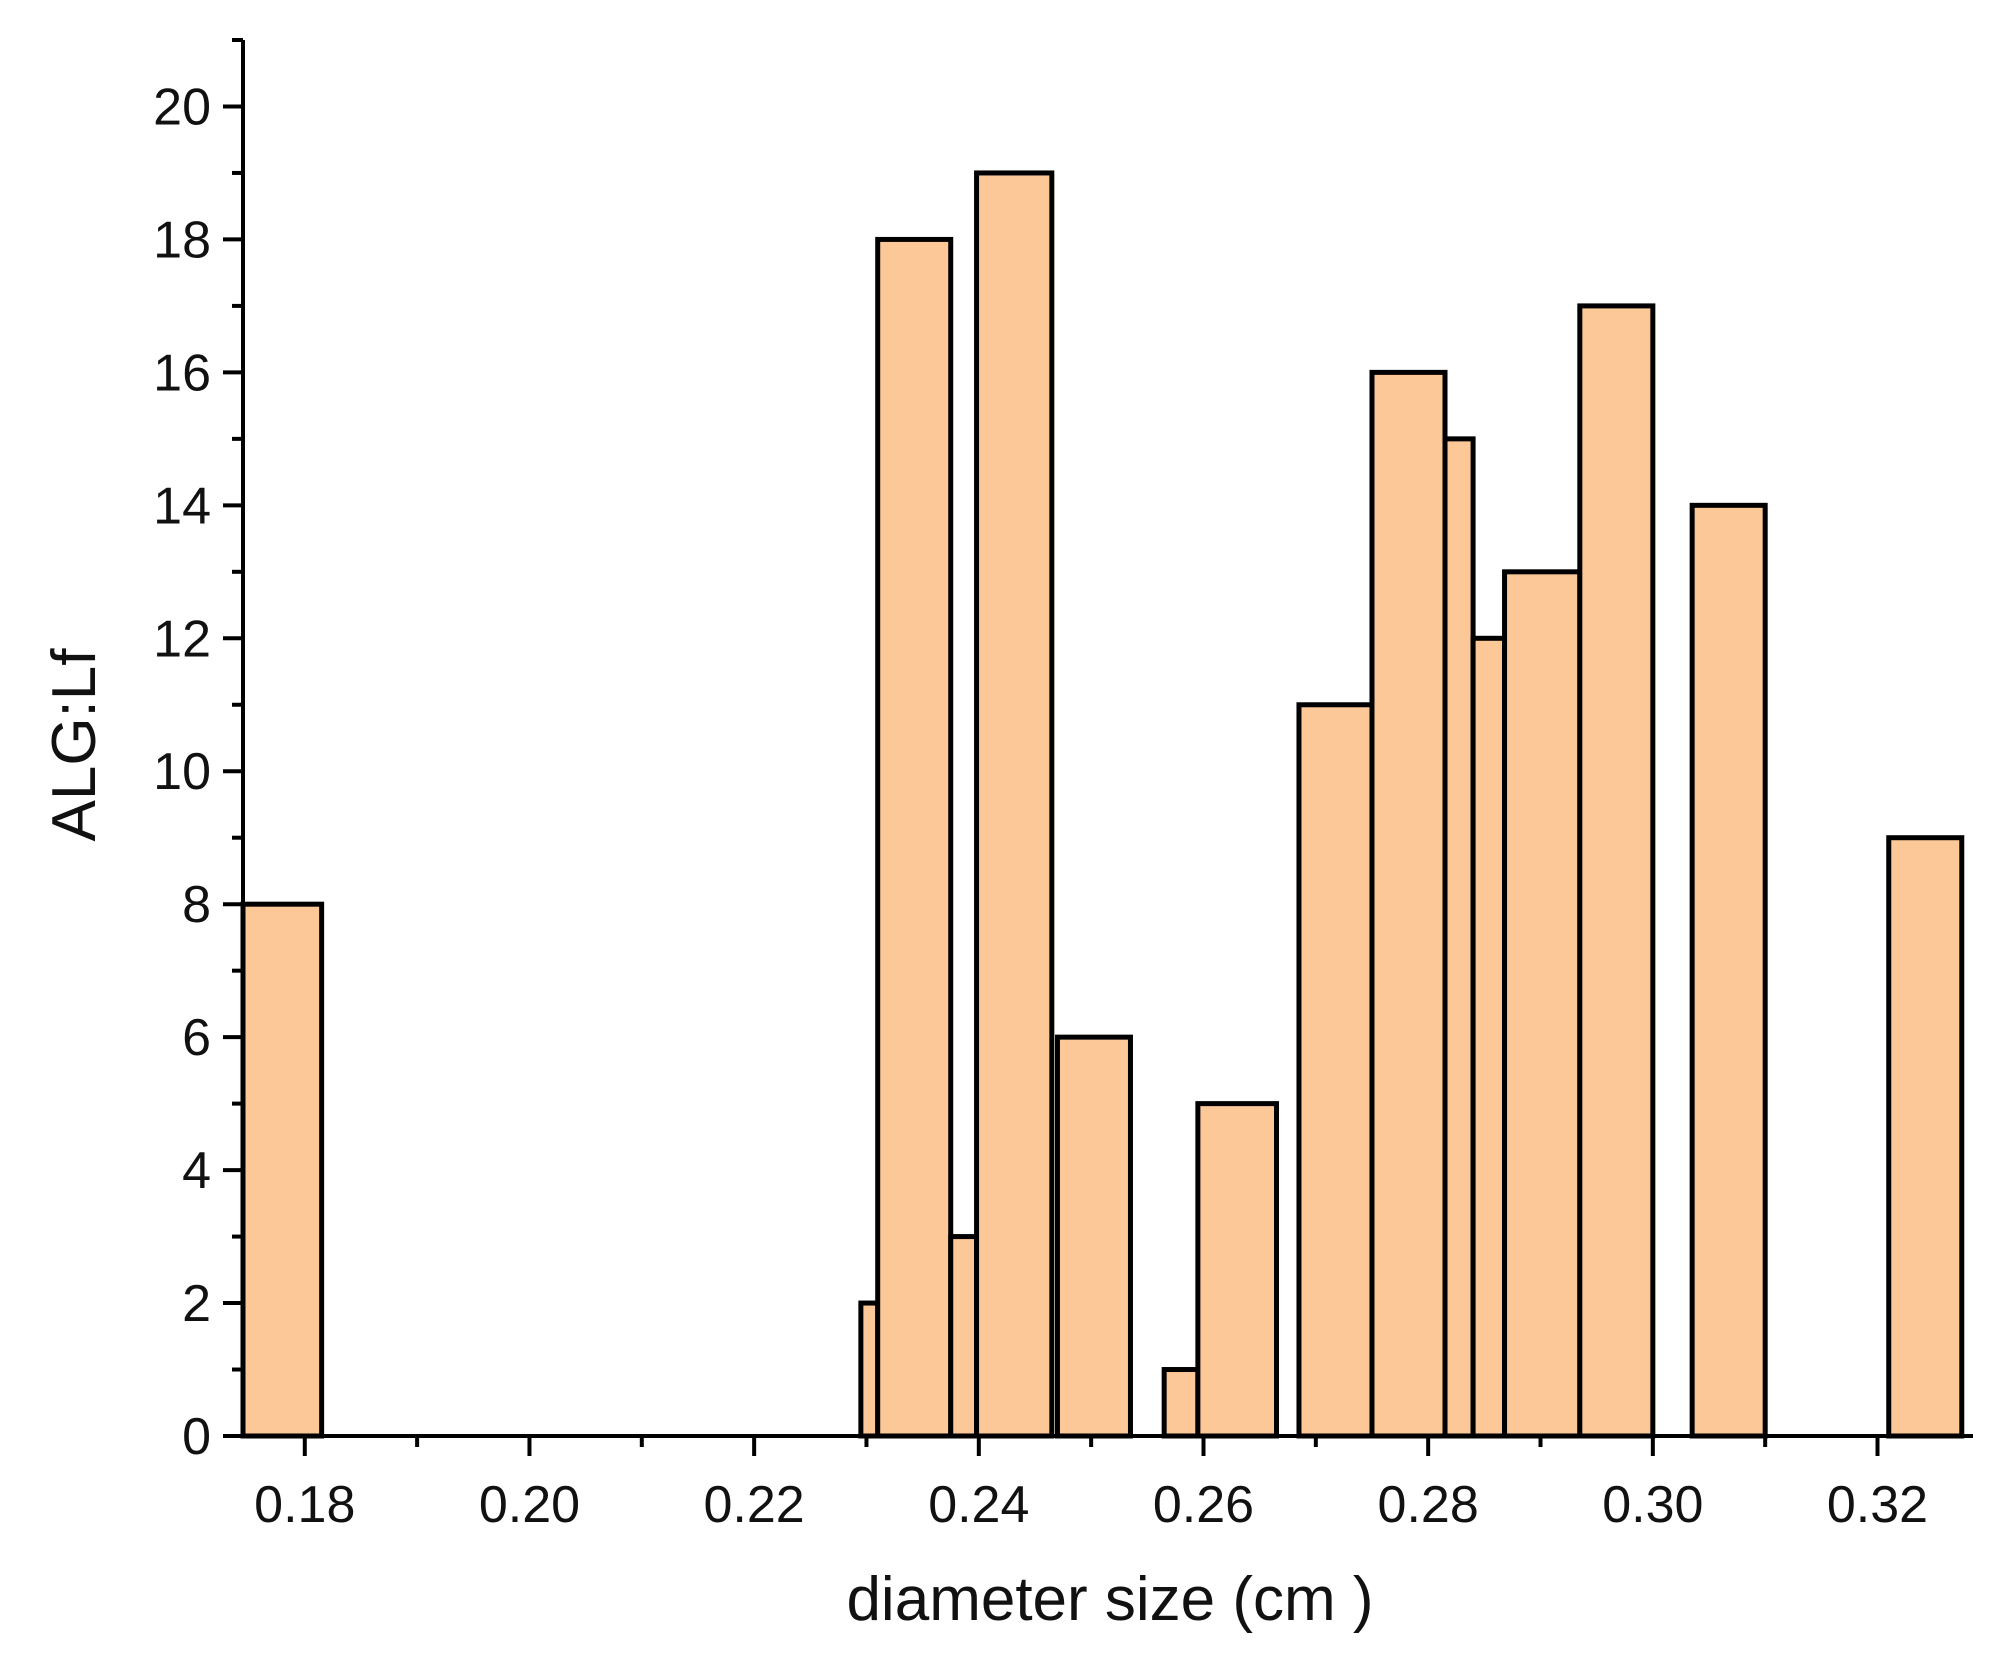 The image size is (2008, 1653). What do you see at coordinates (1652, 1505) in the screenshot?
I see `x-tick-label: 0.30` at bounding box center [1652, 1505].